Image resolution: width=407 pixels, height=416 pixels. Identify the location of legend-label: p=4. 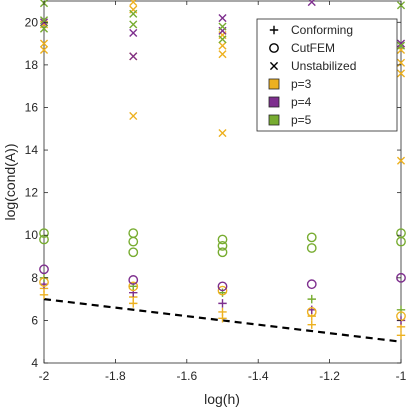
(301, 102).